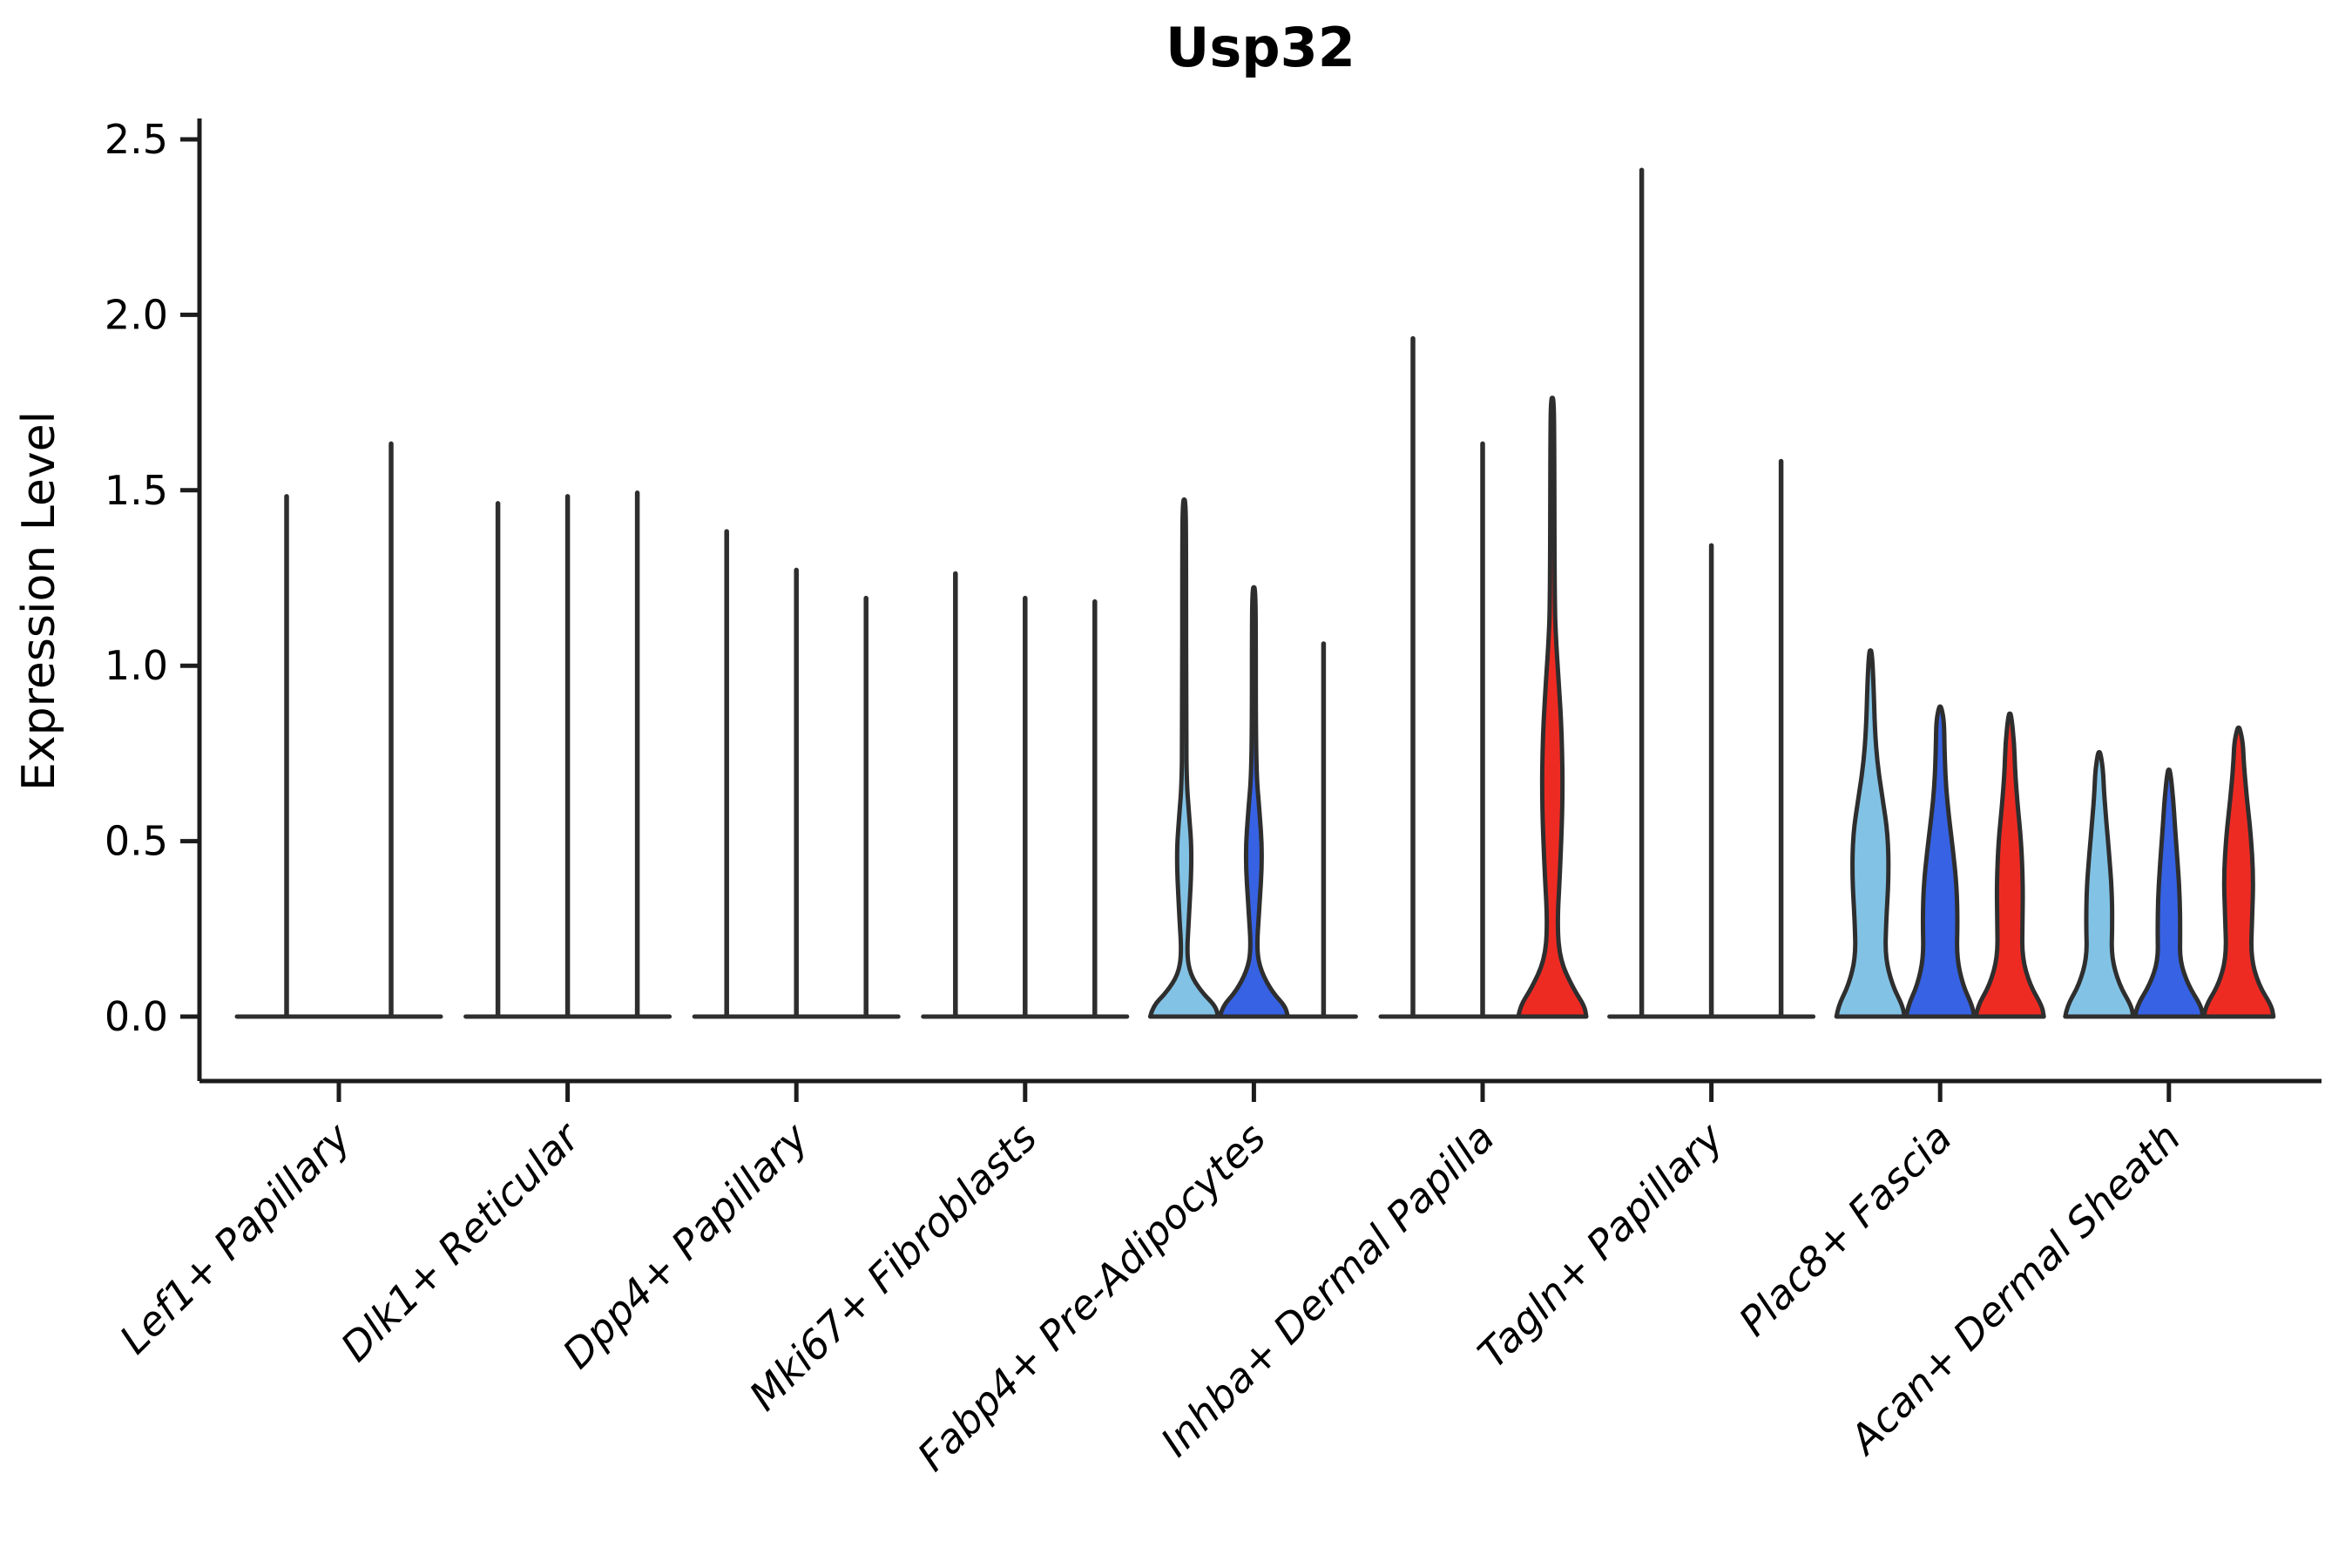  Describe the element at coordinates (136, 139) in the screenshot. I see `y-tick-label: 2.5` at that location.